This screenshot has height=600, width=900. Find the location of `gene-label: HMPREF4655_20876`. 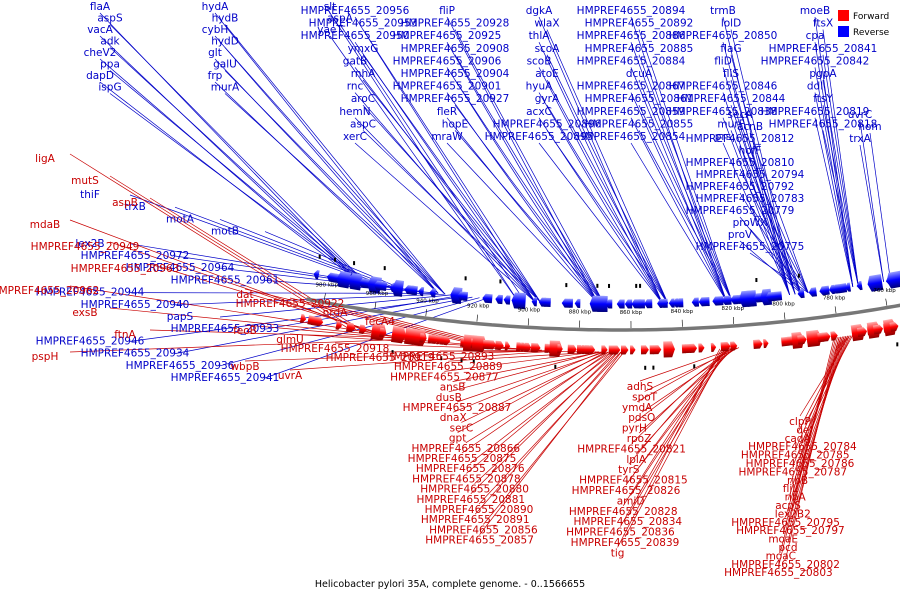

gene-label: HMPREF4655_20876 is located at coordinates (470, 469).